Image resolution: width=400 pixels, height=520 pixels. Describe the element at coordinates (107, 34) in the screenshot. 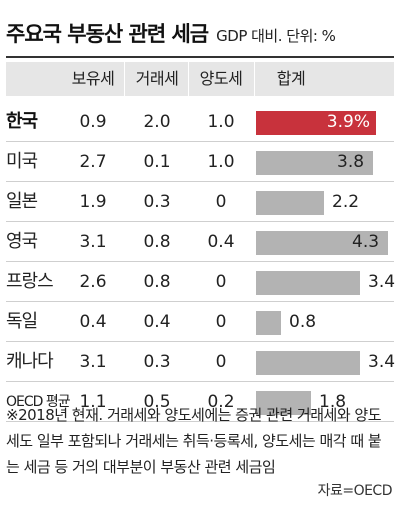

I see `chart-title: 주요국 부동산 관련 세금` at that location.